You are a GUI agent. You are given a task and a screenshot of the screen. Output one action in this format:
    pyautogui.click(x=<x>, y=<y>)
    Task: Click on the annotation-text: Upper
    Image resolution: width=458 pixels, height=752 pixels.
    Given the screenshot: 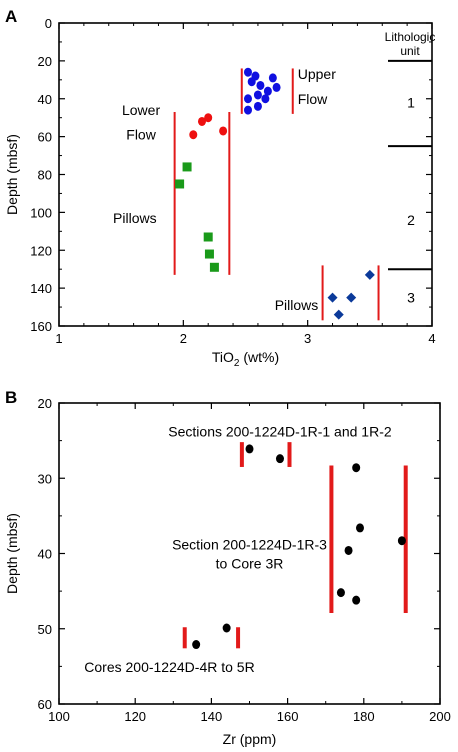 What is the action you would take?
    pyautogui.click(x=317, y=74)
    